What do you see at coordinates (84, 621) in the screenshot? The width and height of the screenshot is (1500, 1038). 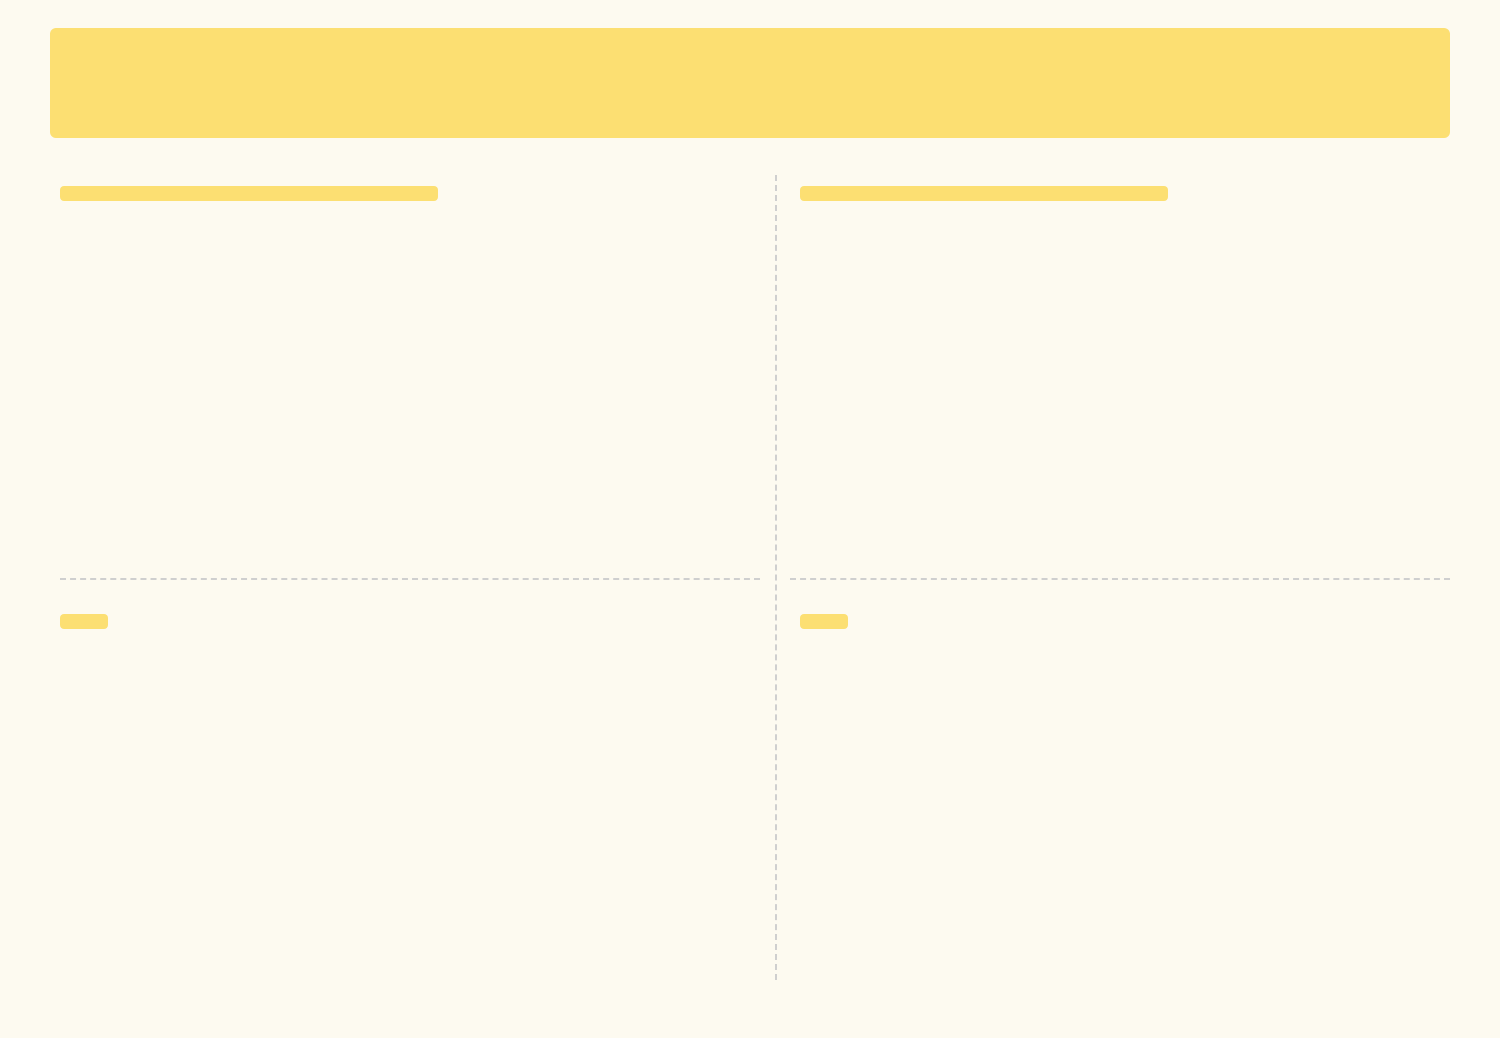 I see `chart-title-pharma` at bounding box center [84, 621].